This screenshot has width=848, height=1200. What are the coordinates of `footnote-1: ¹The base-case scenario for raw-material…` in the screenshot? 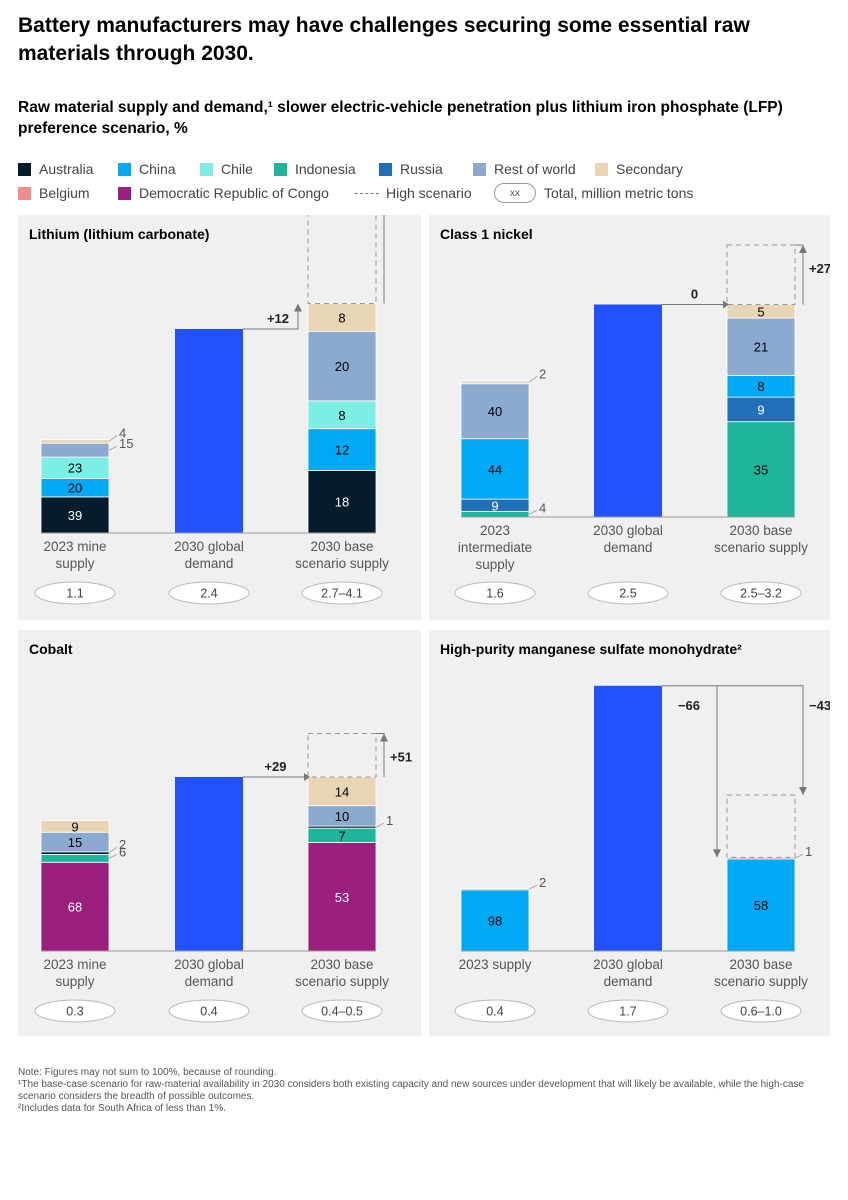 It's located at (411, 1090).